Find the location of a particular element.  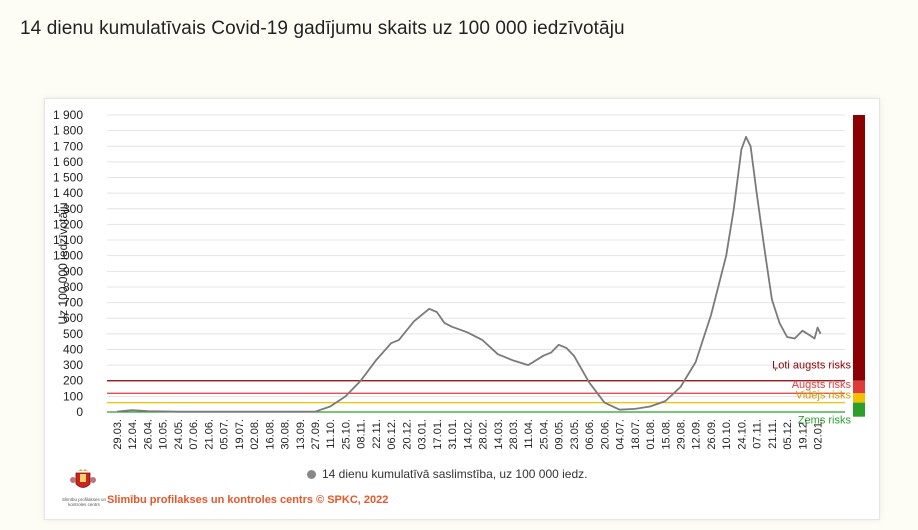

y-tick-label: 200 is located at coordinates (73, 381).